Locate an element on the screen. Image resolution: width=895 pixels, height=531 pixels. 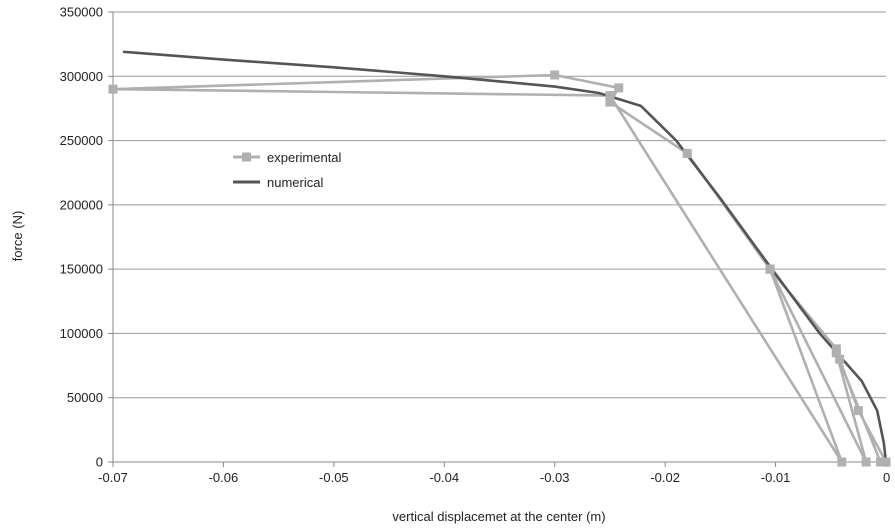
x-tick-label: -0.04 is located at coordinates (444, 477).